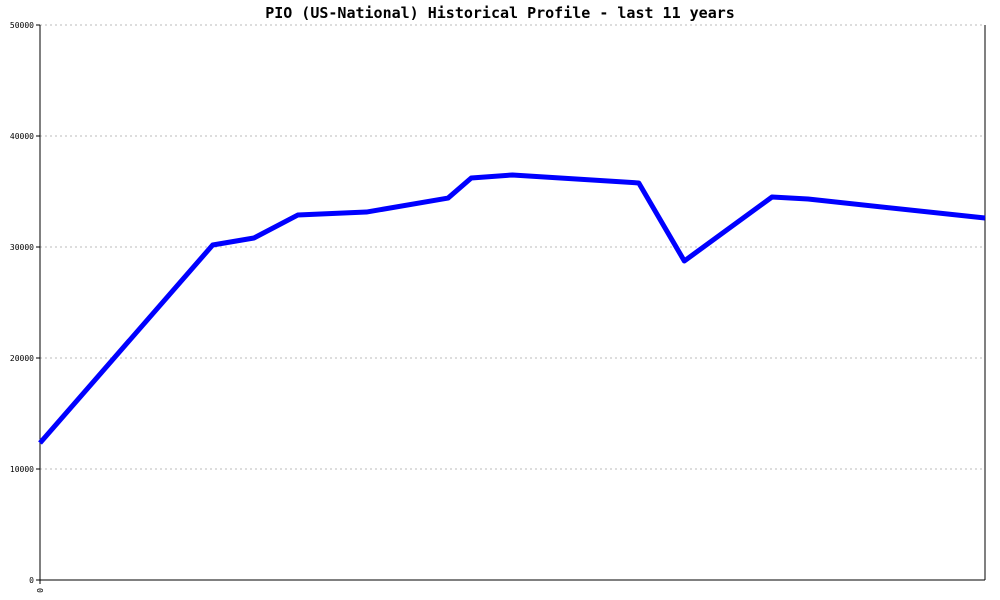 The image size is (1000, 600). Describe the element at coordinates (22, 136) in the screenshot. I see `y-tick-label: 40000` at that location.